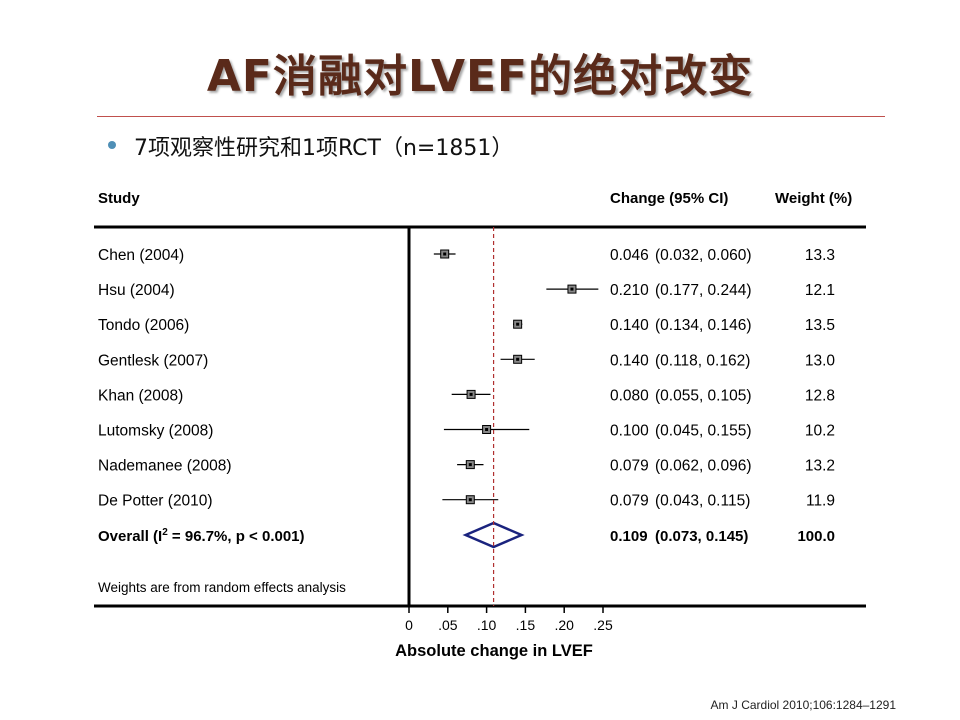 Image resolution: width=960 pixels, height=720 pixels. I want to click on footnote: Weights are from random effects analysis, so click(222, 587).